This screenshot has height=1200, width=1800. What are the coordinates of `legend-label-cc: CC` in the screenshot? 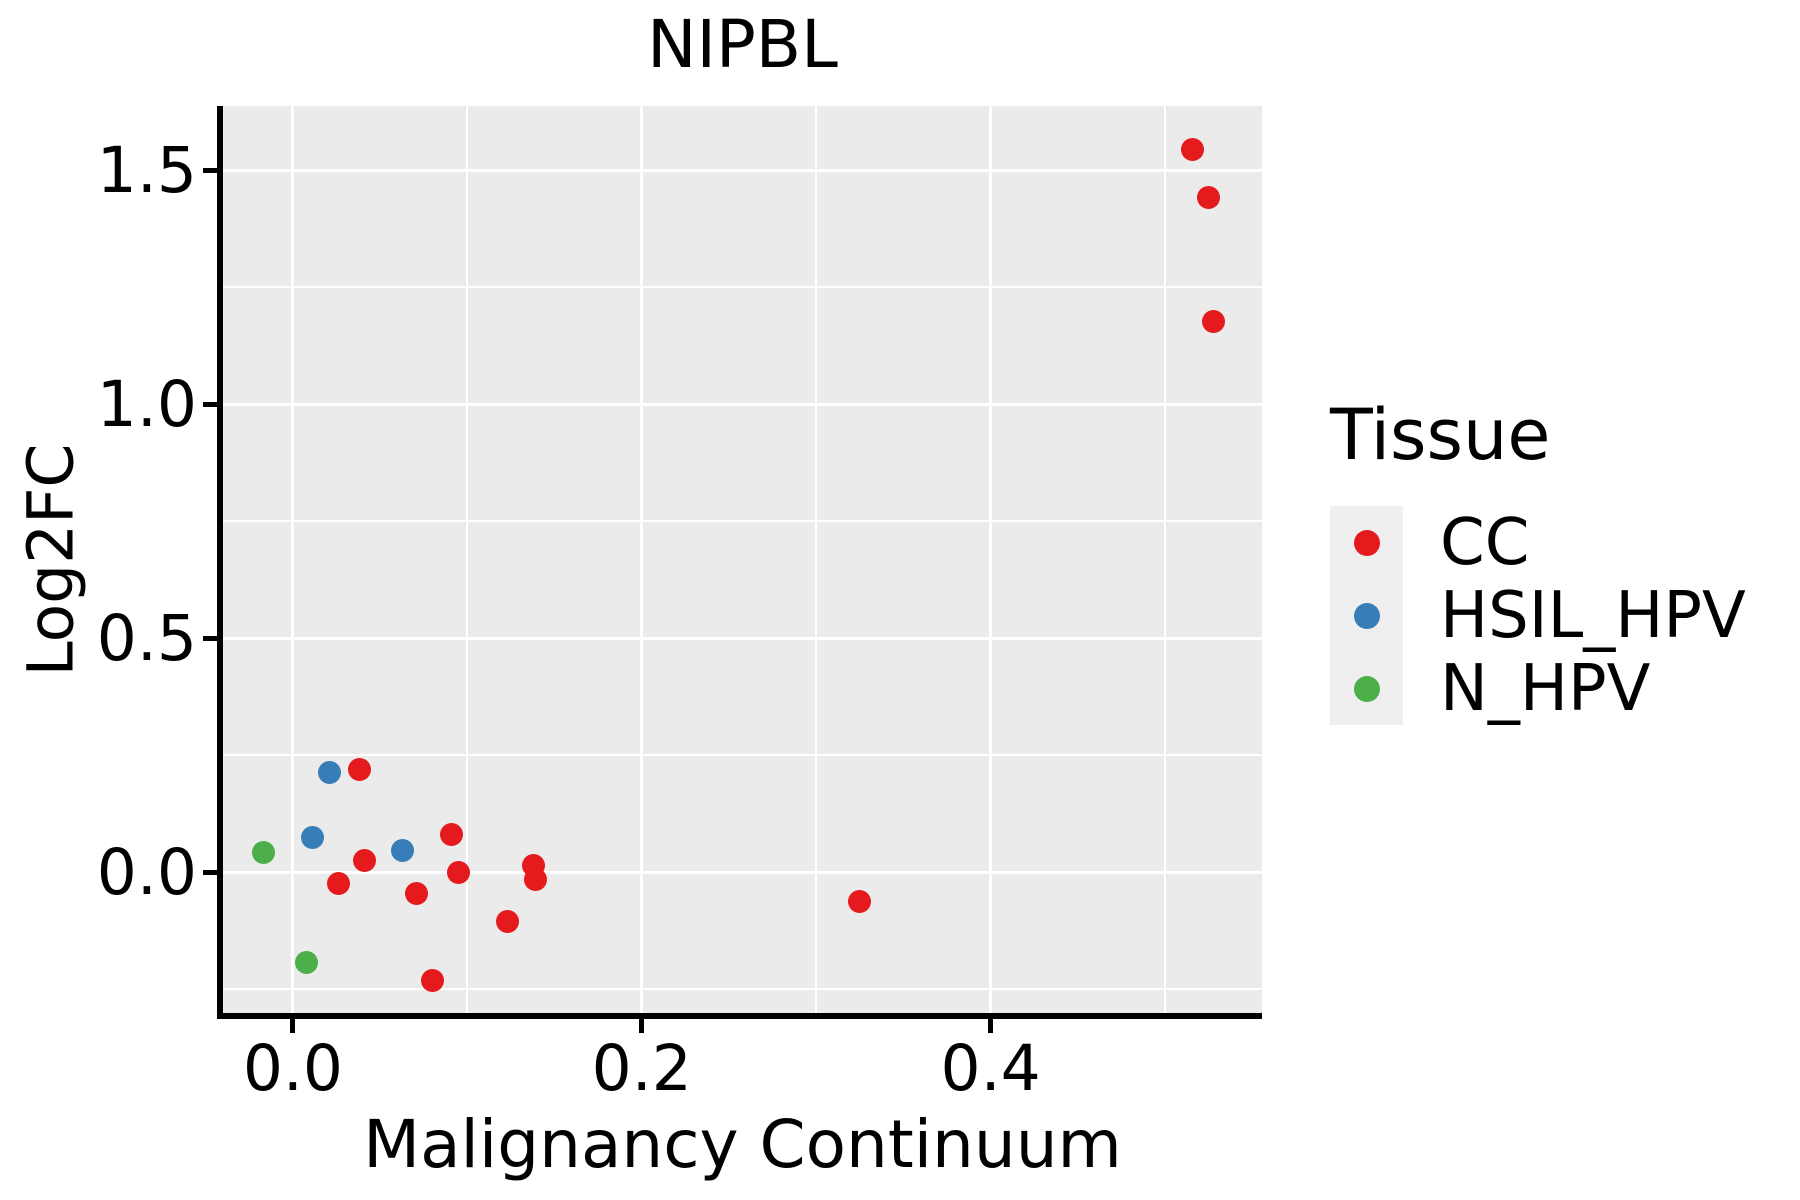 It's located at (1485, 542).